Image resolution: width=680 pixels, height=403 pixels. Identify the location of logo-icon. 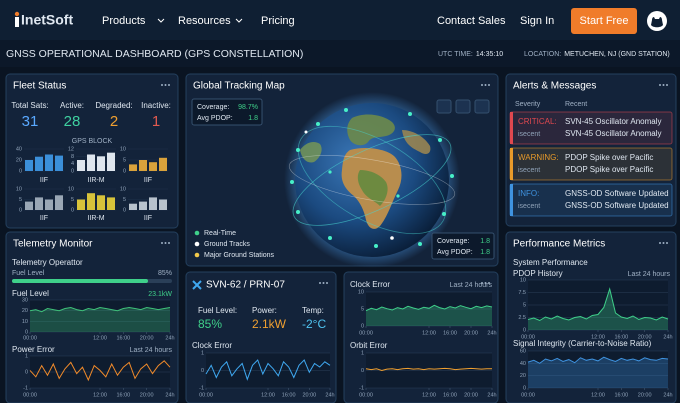
(17, 19).